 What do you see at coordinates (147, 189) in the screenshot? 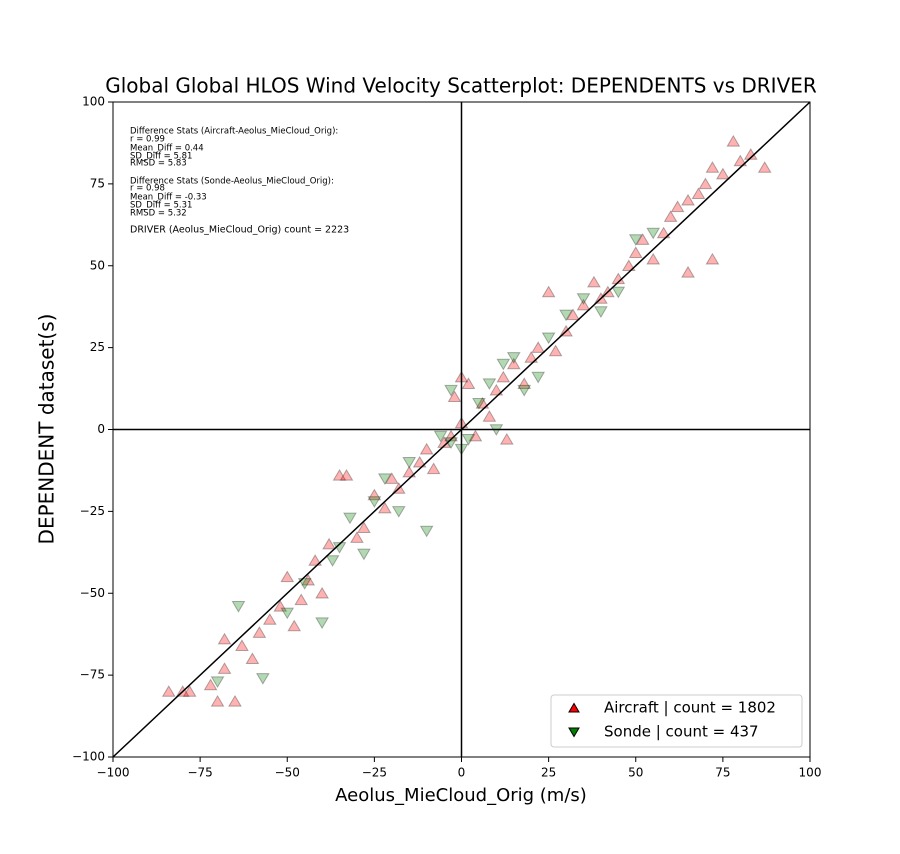
I see `stats-annotation: r = 0.98` at bounding box center [147, 189].